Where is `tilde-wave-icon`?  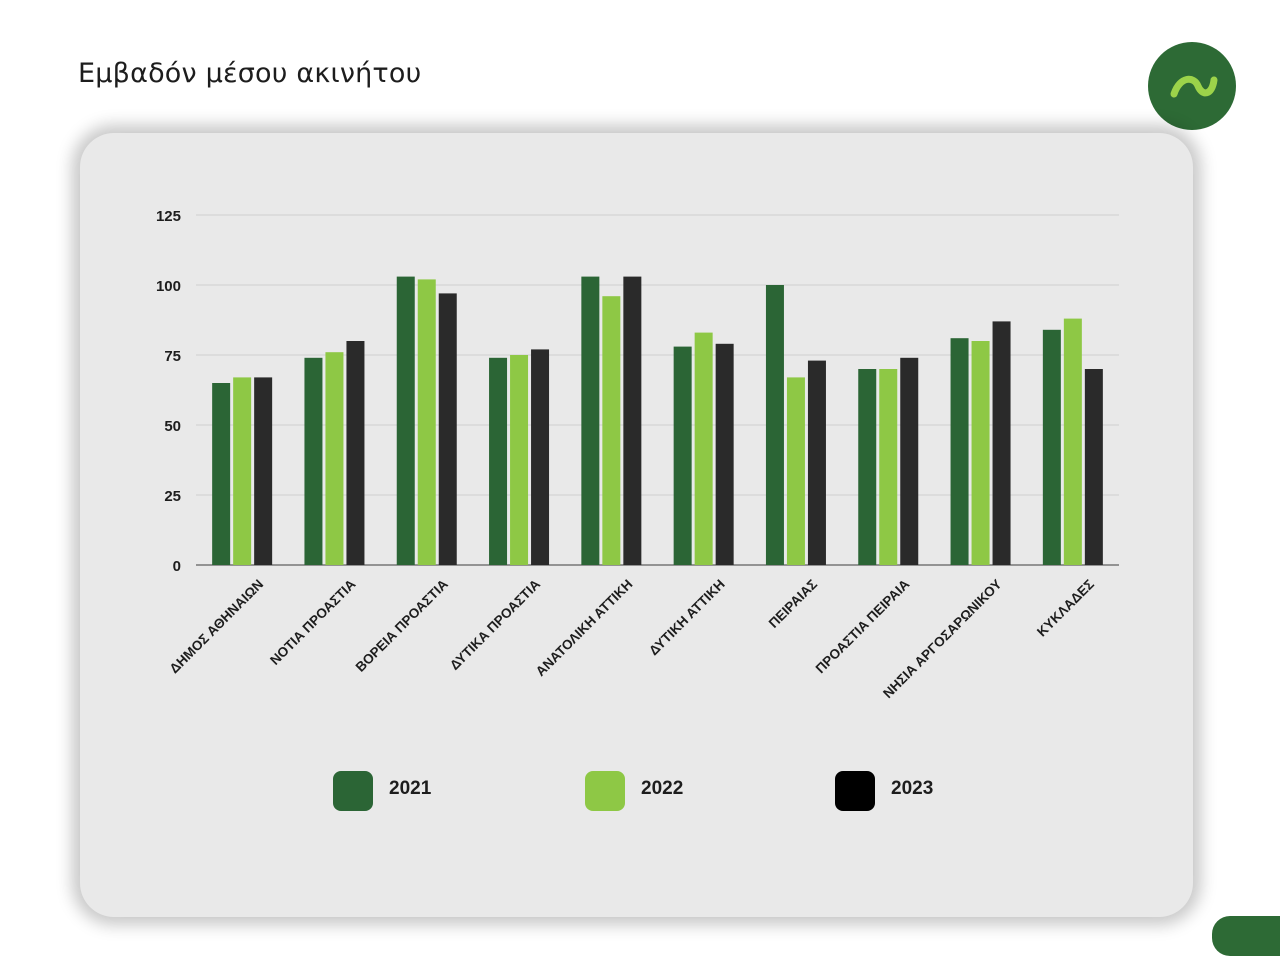
tilde-wave-icon is located at coordinates (1194, 86).